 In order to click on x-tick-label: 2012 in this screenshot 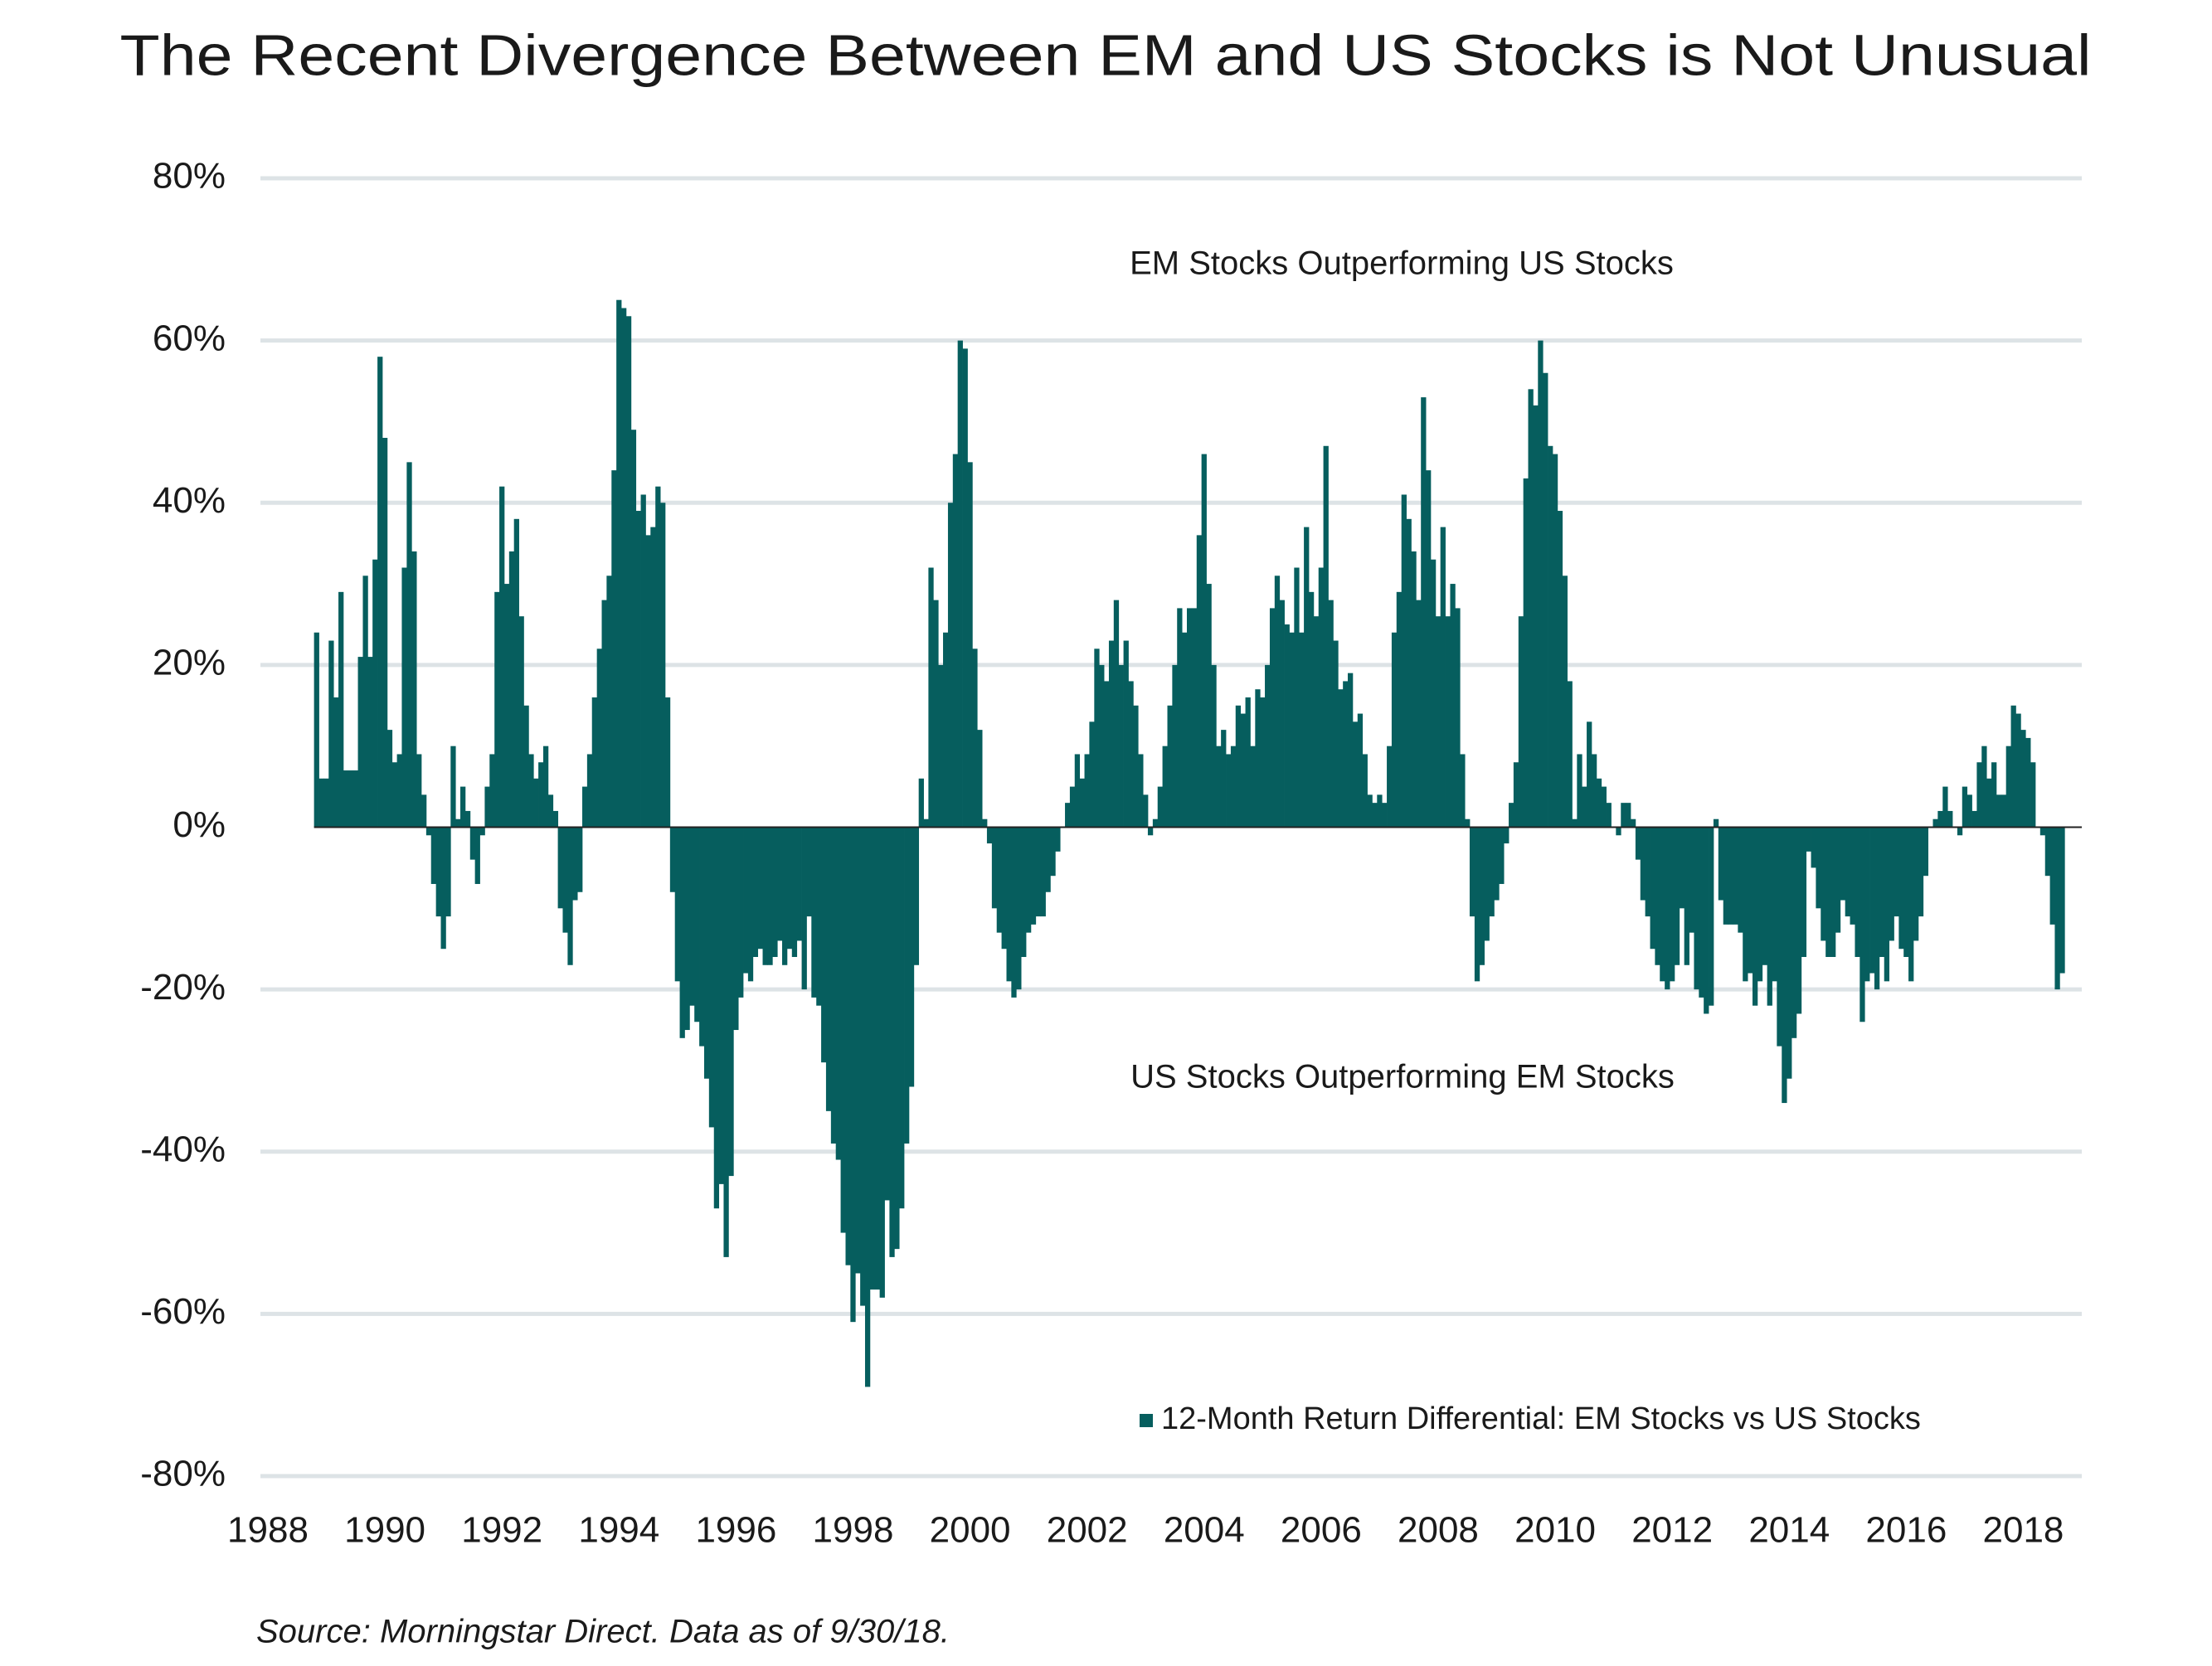, I will do `click(1672, 1530)`.